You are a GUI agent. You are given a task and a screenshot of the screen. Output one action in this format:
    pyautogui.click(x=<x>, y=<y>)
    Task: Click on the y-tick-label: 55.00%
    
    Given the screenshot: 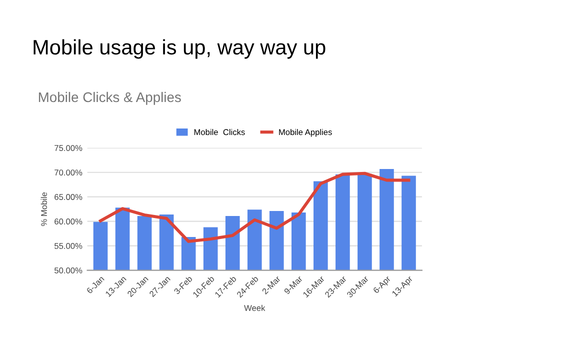 What is the action you would take?
    pyautogui.click(x=68, y=246)
    